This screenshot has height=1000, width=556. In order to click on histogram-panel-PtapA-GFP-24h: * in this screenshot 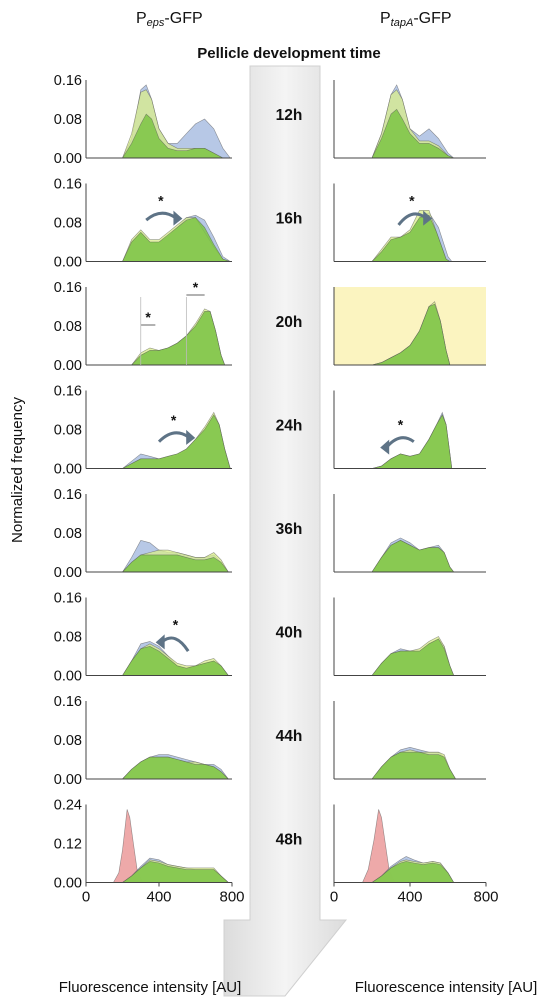, I will do `click(409, 429)`.